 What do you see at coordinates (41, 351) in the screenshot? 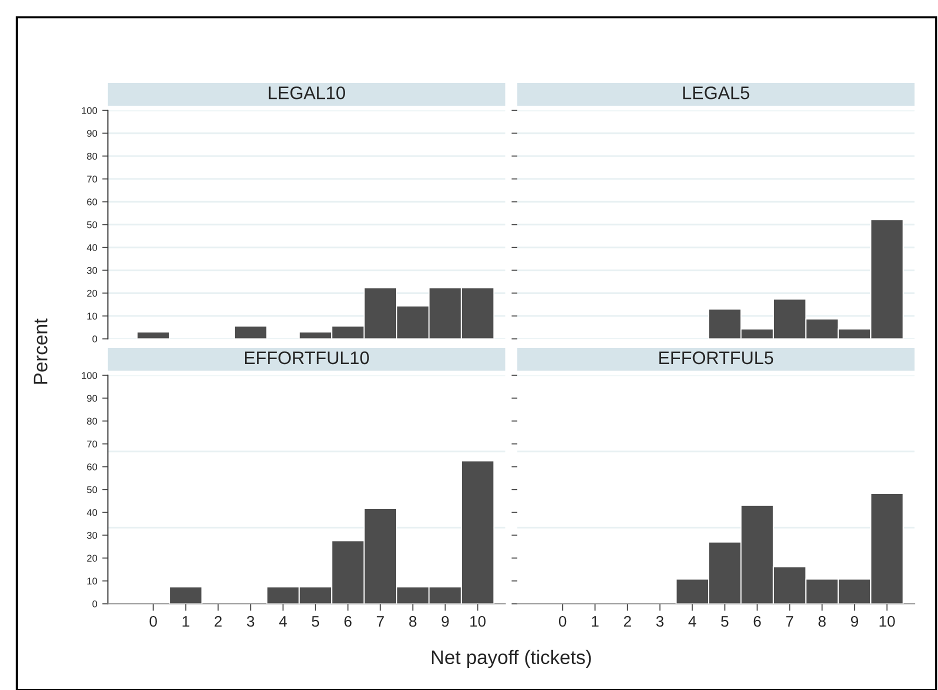
I see `y-axis-title: Percent` at bounding box center [41, 351].